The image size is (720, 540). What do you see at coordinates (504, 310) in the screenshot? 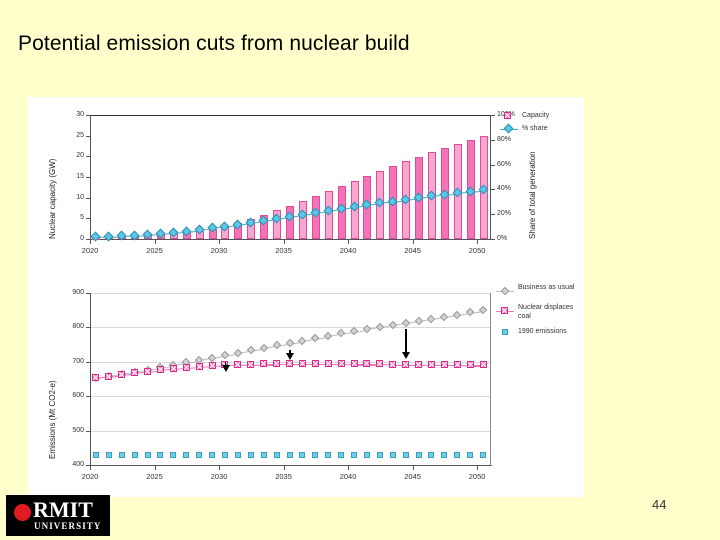
I see `nuclear-swatch-icon` at bounding box center [504, 310].